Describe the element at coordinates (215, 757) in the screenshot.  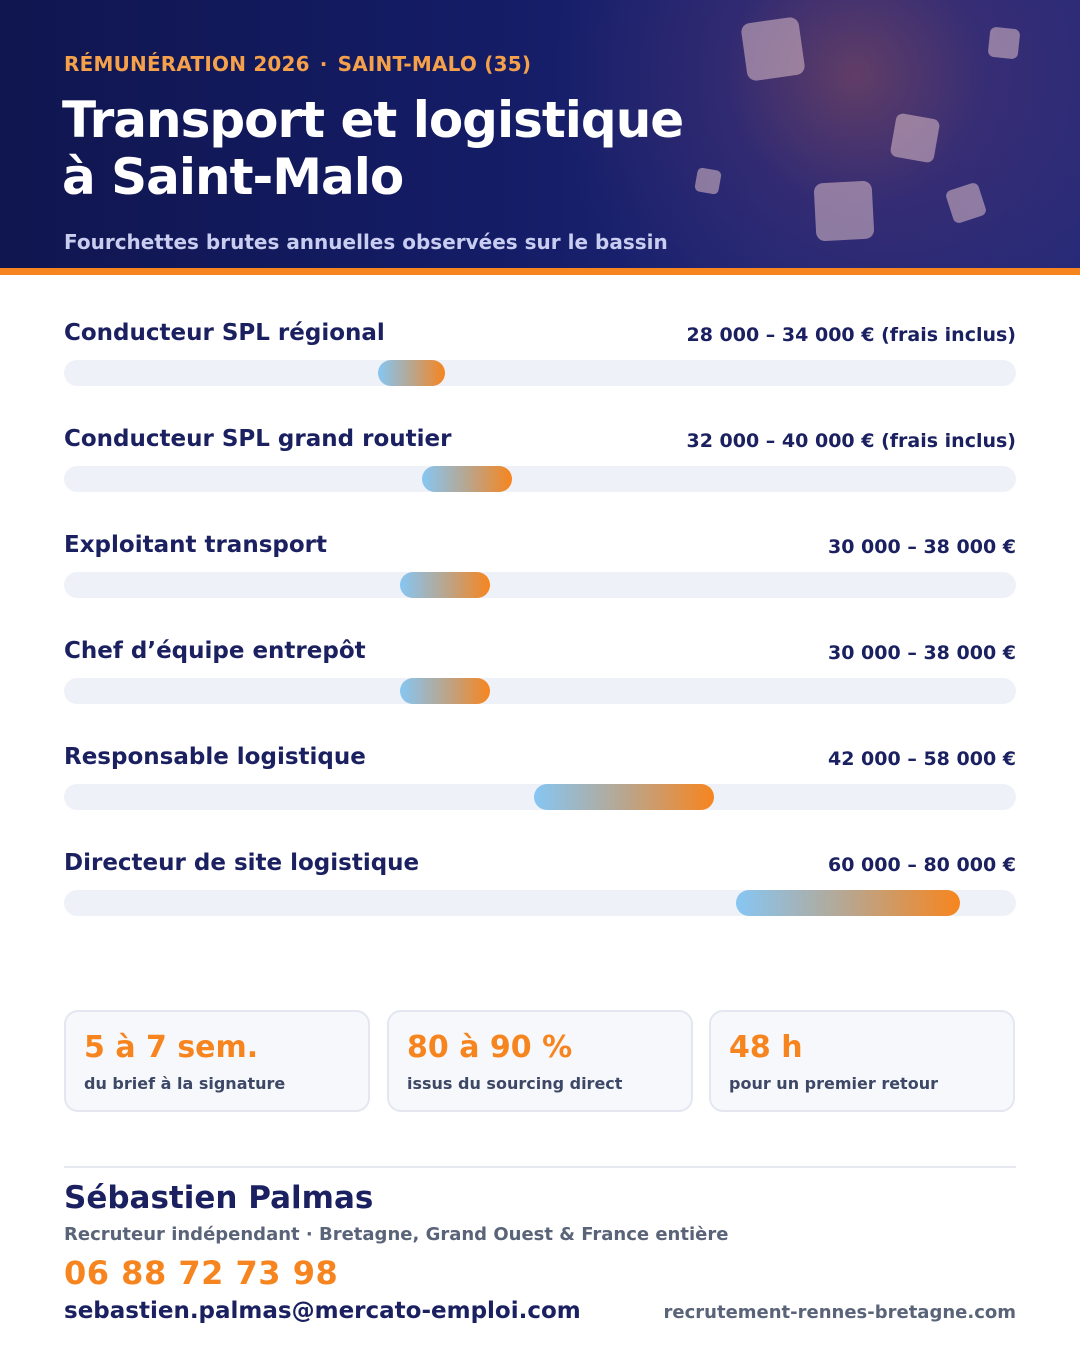
I see `job-title-label: Responsable logistique` at that location.